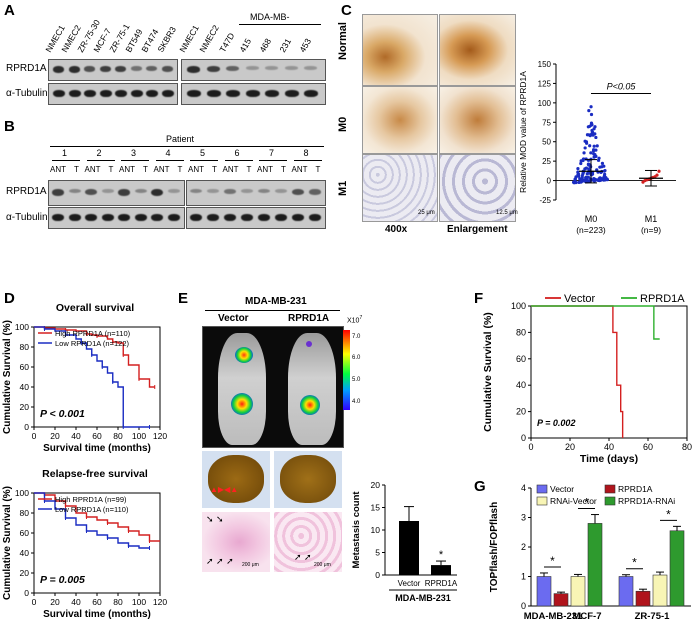  What do you see at coordinates (94, 357) in the screenshot?
I see `survival-curve` at bounding box center [94, 357].